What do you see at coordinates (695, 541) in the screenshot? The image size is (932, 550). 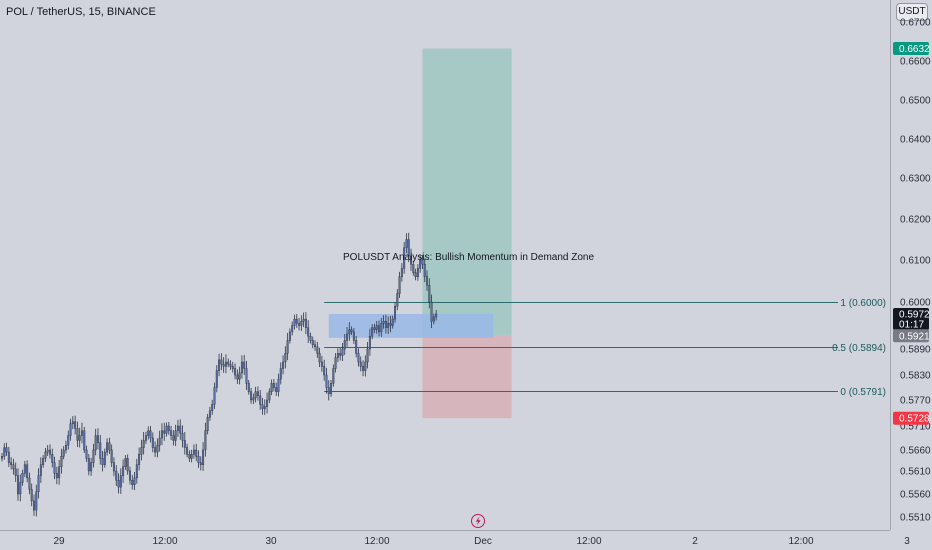 I see `time-tick-label: 2` at bounding box center [695, 541].